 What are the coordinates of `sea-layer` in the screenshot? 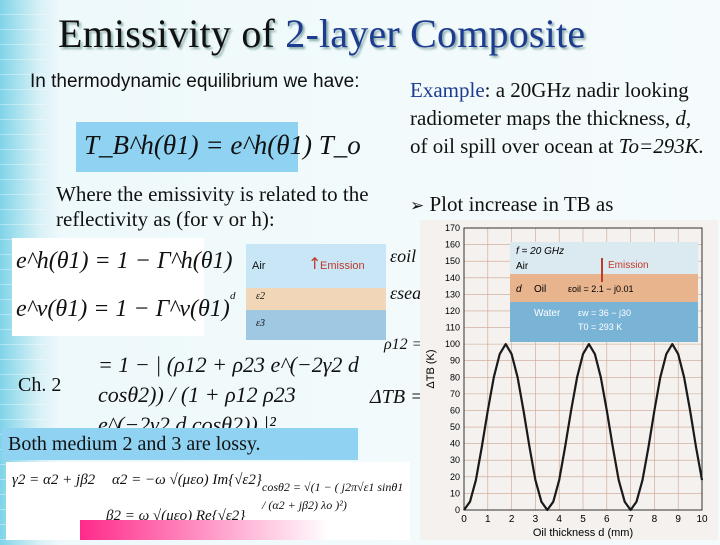 It's located at (316, 325).